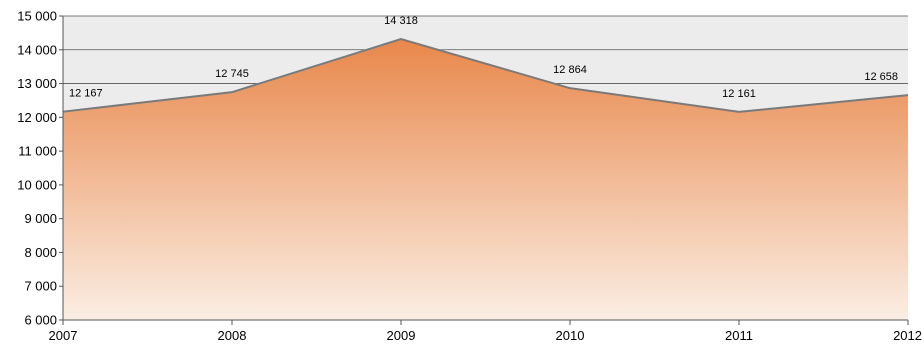  What do you see at coordinates (570, 335) in the screenshot?
I see `x-tick-label: 2010` at bounding box center [570, 335].